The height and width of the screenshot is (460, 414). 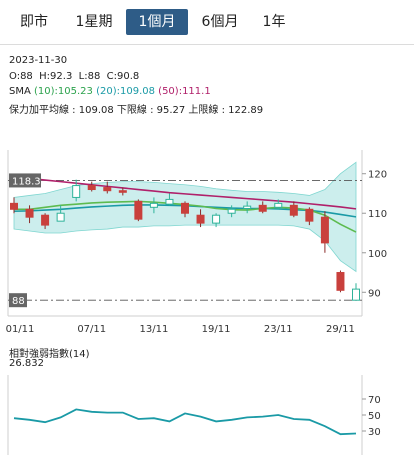 I want to click on tab-1-week: 1星期, so click(x=94, y=22).